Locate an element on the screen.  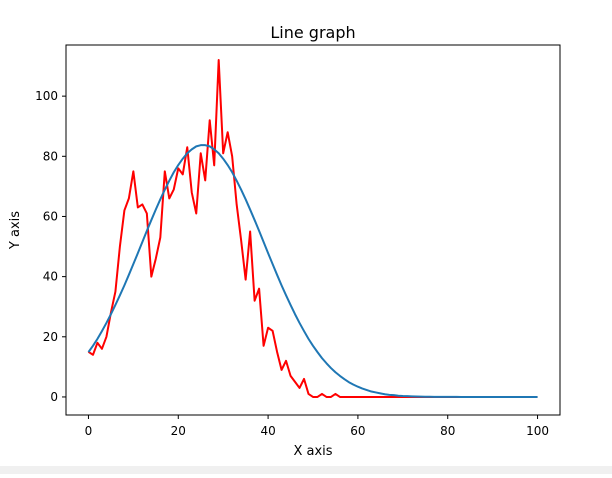
x-tick-label: 80 is located at coordinates (447, 431).